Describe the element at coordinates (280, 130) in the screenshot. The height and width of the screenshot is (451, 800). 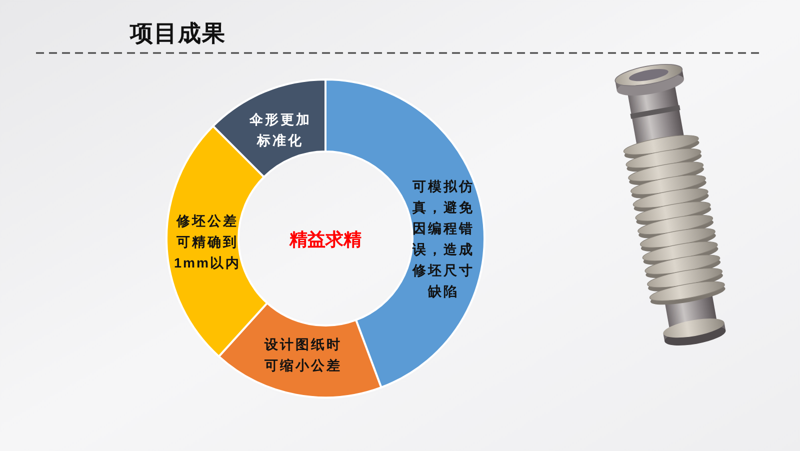
I see `slice-label: 伞形更加标准化` at that location.